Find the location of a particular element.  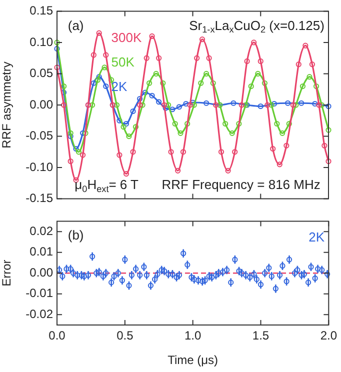

y-tick-label: 0.15 is located at coordinates (42, 11).